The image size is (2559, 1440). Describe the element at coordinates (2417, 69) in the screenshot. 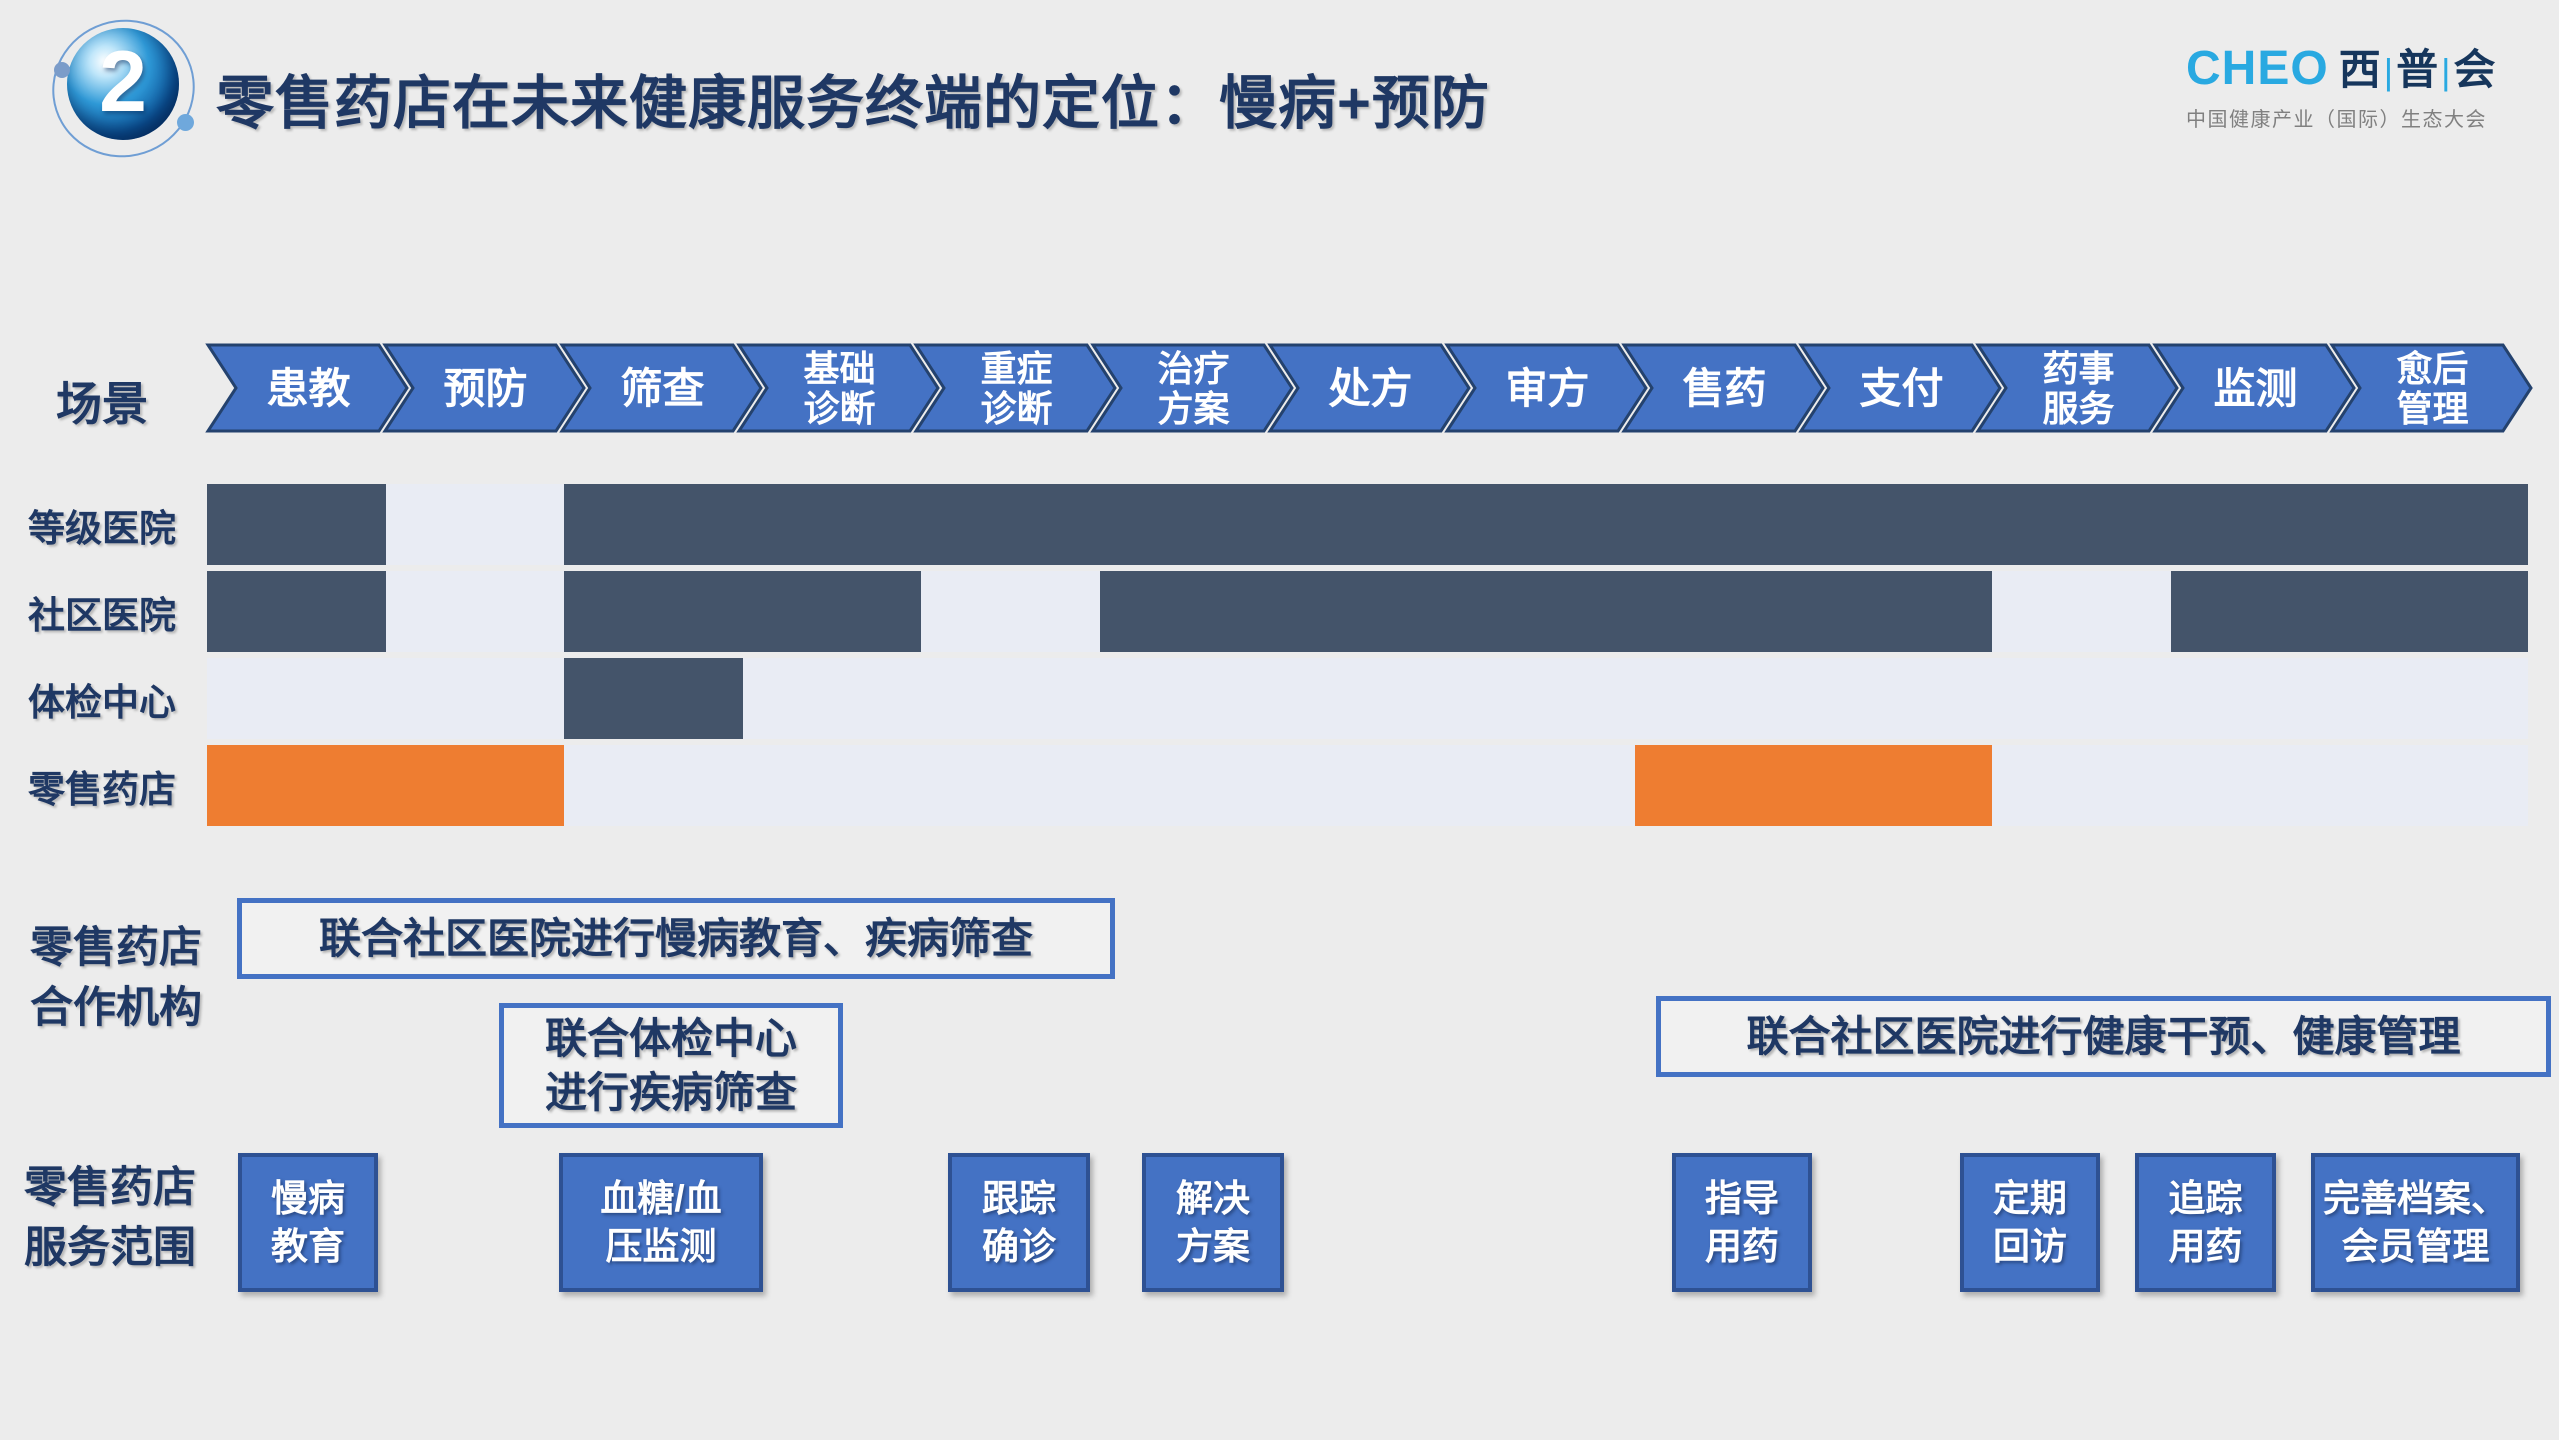

I see `brand-logo-cn: 西|普|会` at that location.